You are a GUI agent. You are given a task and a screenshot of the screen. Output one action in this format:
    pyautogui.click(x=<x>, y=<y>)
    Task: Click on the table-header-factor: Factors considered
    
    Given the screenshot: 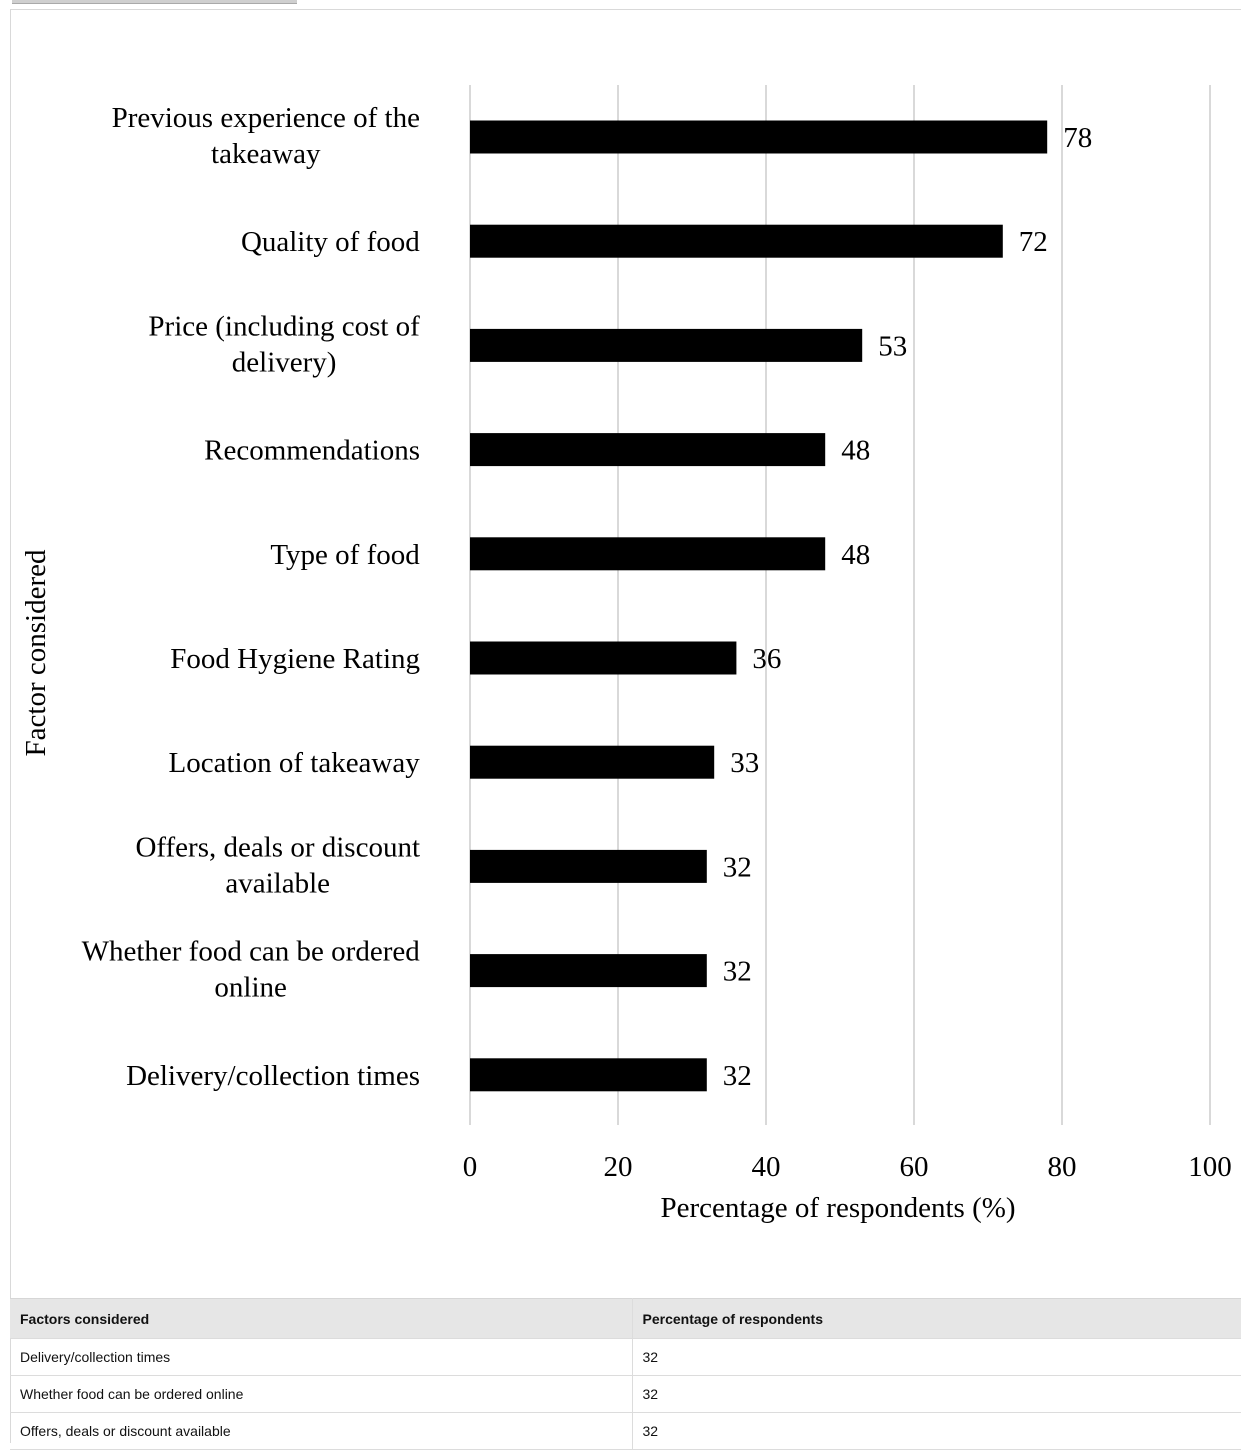 What is the action you would take?
    pyautogui.click(x=321, y=1318)
    